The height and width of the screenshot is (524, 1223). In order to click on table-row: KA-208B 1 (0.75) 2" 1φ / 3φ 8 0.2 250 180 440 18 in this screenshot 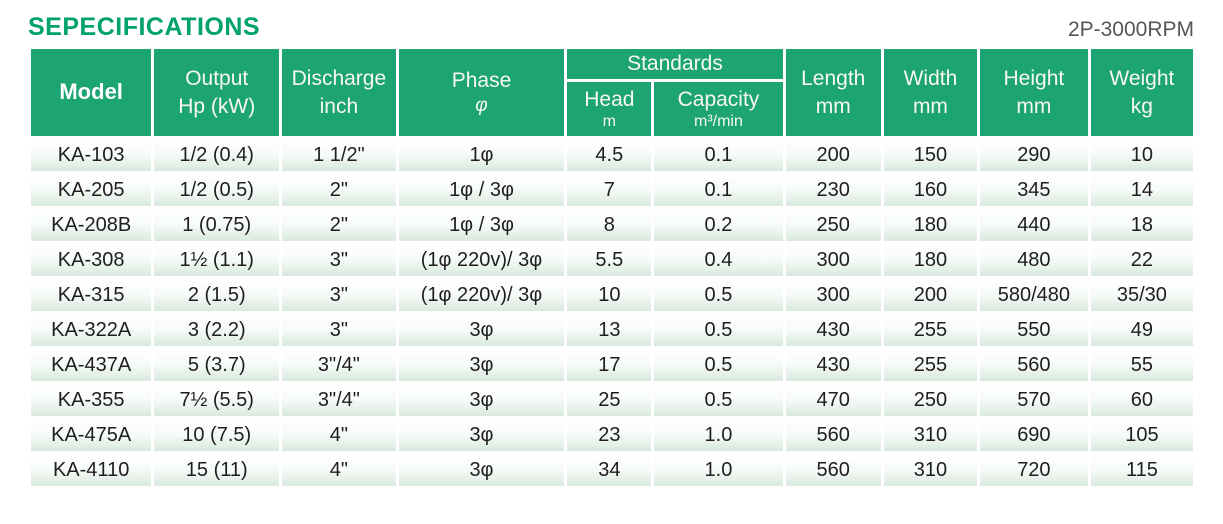, I will do `click(612, 225)`.